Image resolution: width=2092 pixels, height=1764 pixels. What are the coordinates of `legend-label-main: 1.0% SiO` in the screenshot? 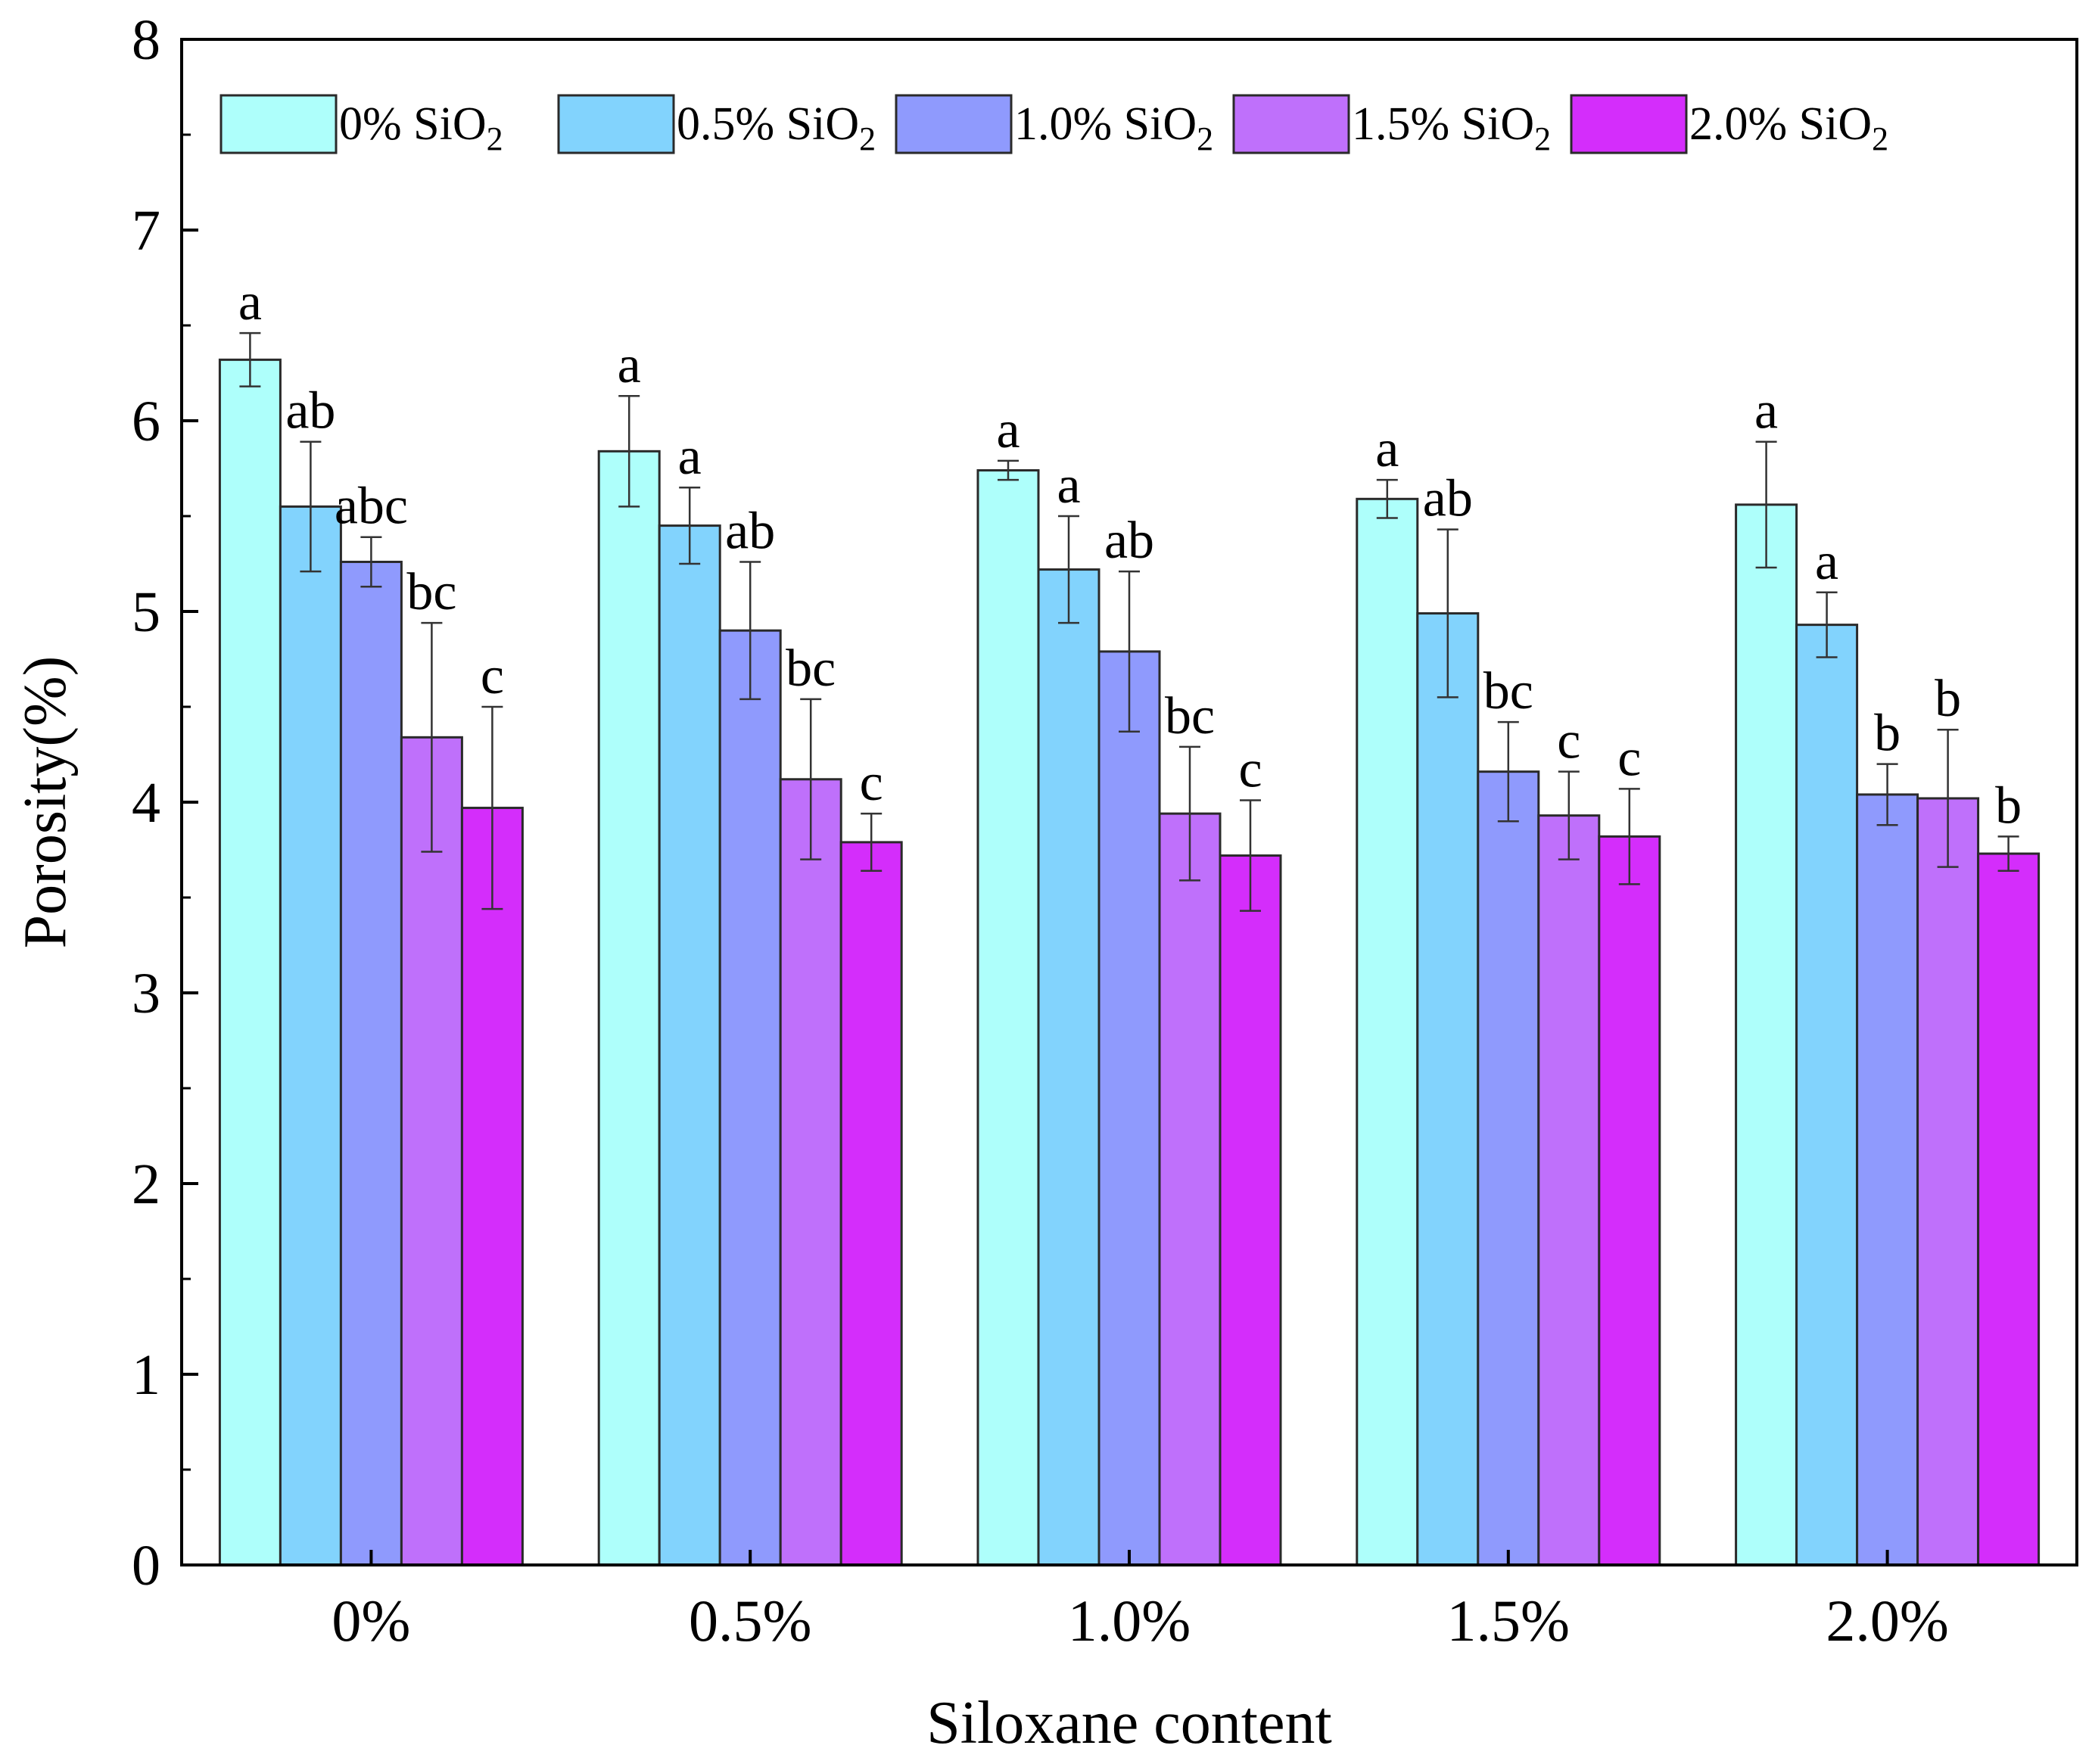 It's located at (1105, 124).